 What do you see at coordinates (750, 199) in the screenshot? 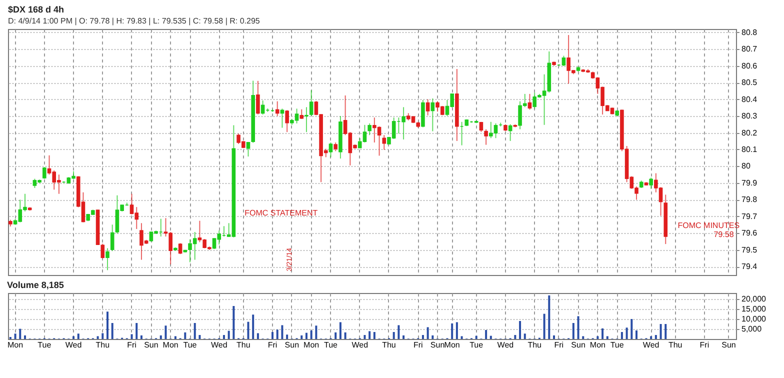
I see `y-tick-label: 79.8` at bounding box center [750, 199].